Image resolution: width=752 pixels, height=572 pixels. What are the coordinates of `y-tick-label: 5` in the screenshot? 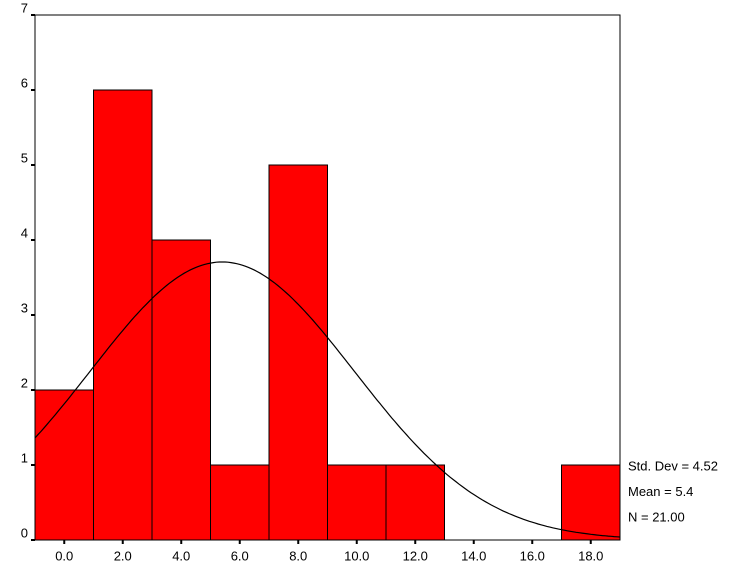 It's located at (24, 157).